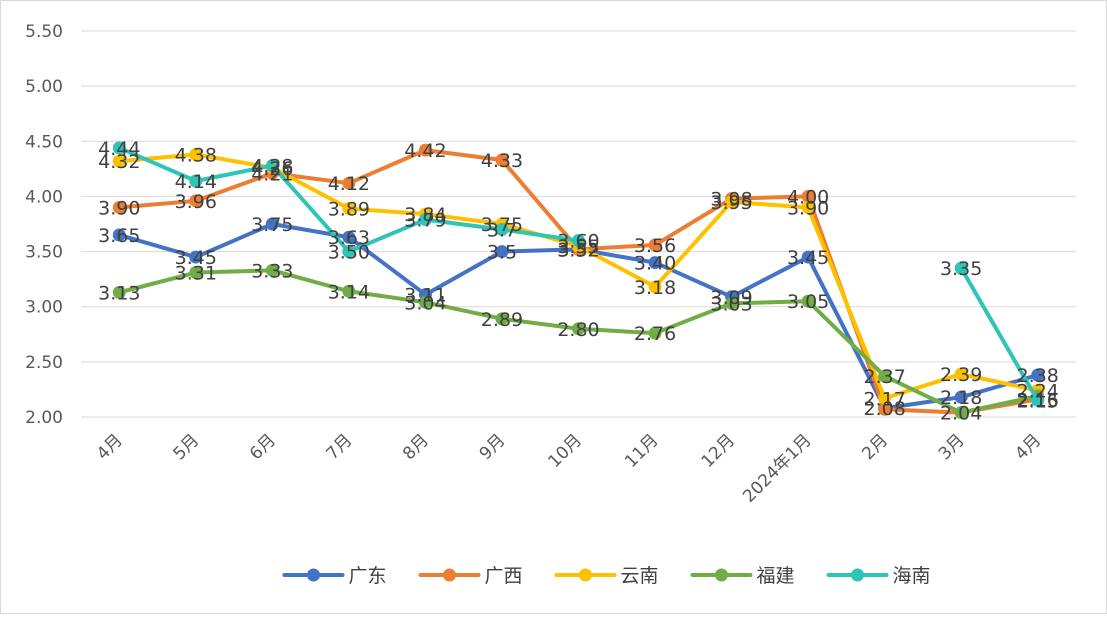  Describe the element at coordinates (655, 334) in the screenshot. I see `data-label: 2.76` at that location.